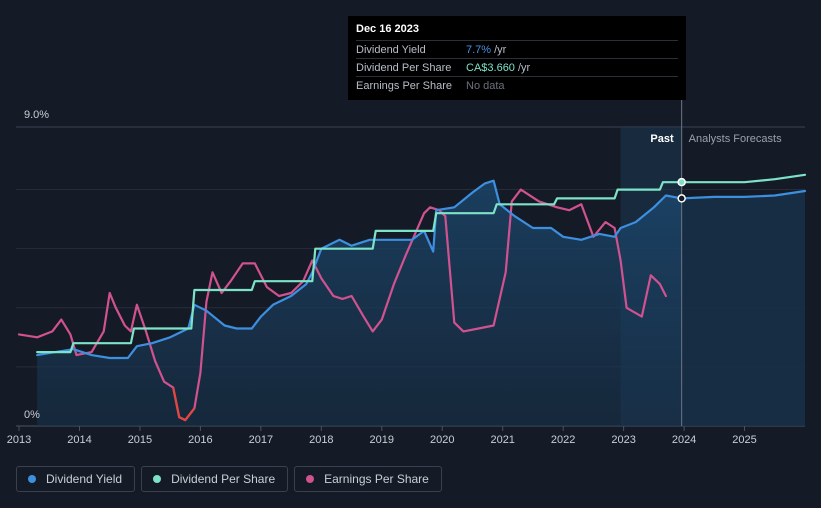  Describe the element at coordinates (321, 440) in the screenshot. I see `x-tick-label: 2018` at that location.